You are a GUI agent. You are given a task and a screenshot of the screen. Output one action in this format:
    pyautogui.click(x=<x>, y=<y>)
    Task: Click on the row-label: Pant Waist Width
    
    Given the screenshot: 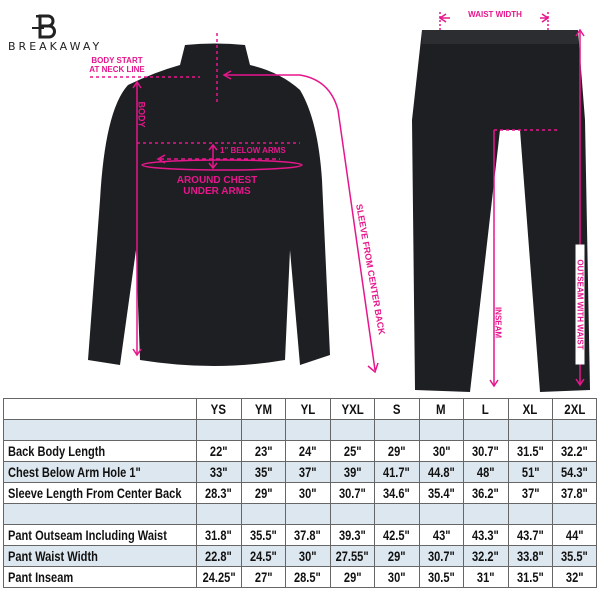 What is the action you would take?
    pyautogui.click(x=100, y=556)
    